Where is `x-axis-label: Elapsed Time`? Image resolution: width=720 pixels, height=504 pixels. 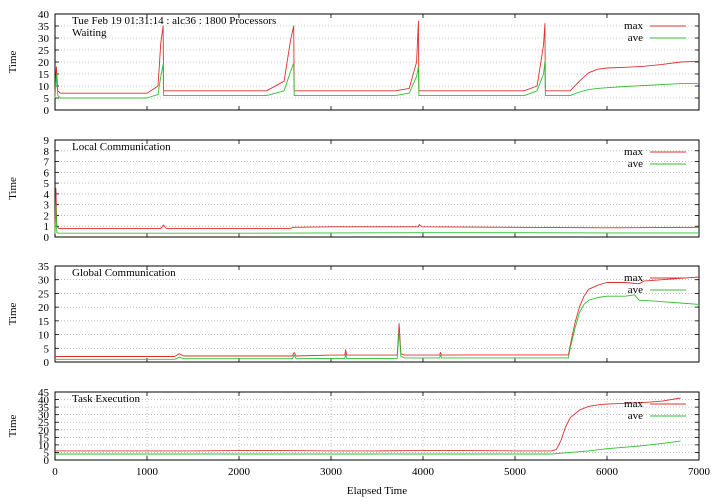
x-axis-label: Elapsed Time is located at coordinates (377, 491).